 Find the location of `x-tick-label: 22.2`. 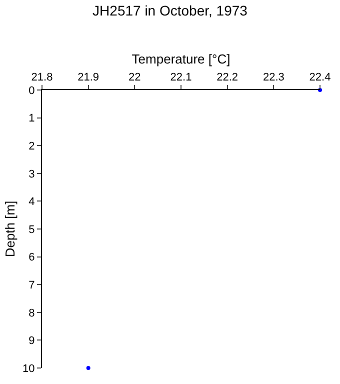

x-tick-label: 22.2 is located at coordinates (227, 78).